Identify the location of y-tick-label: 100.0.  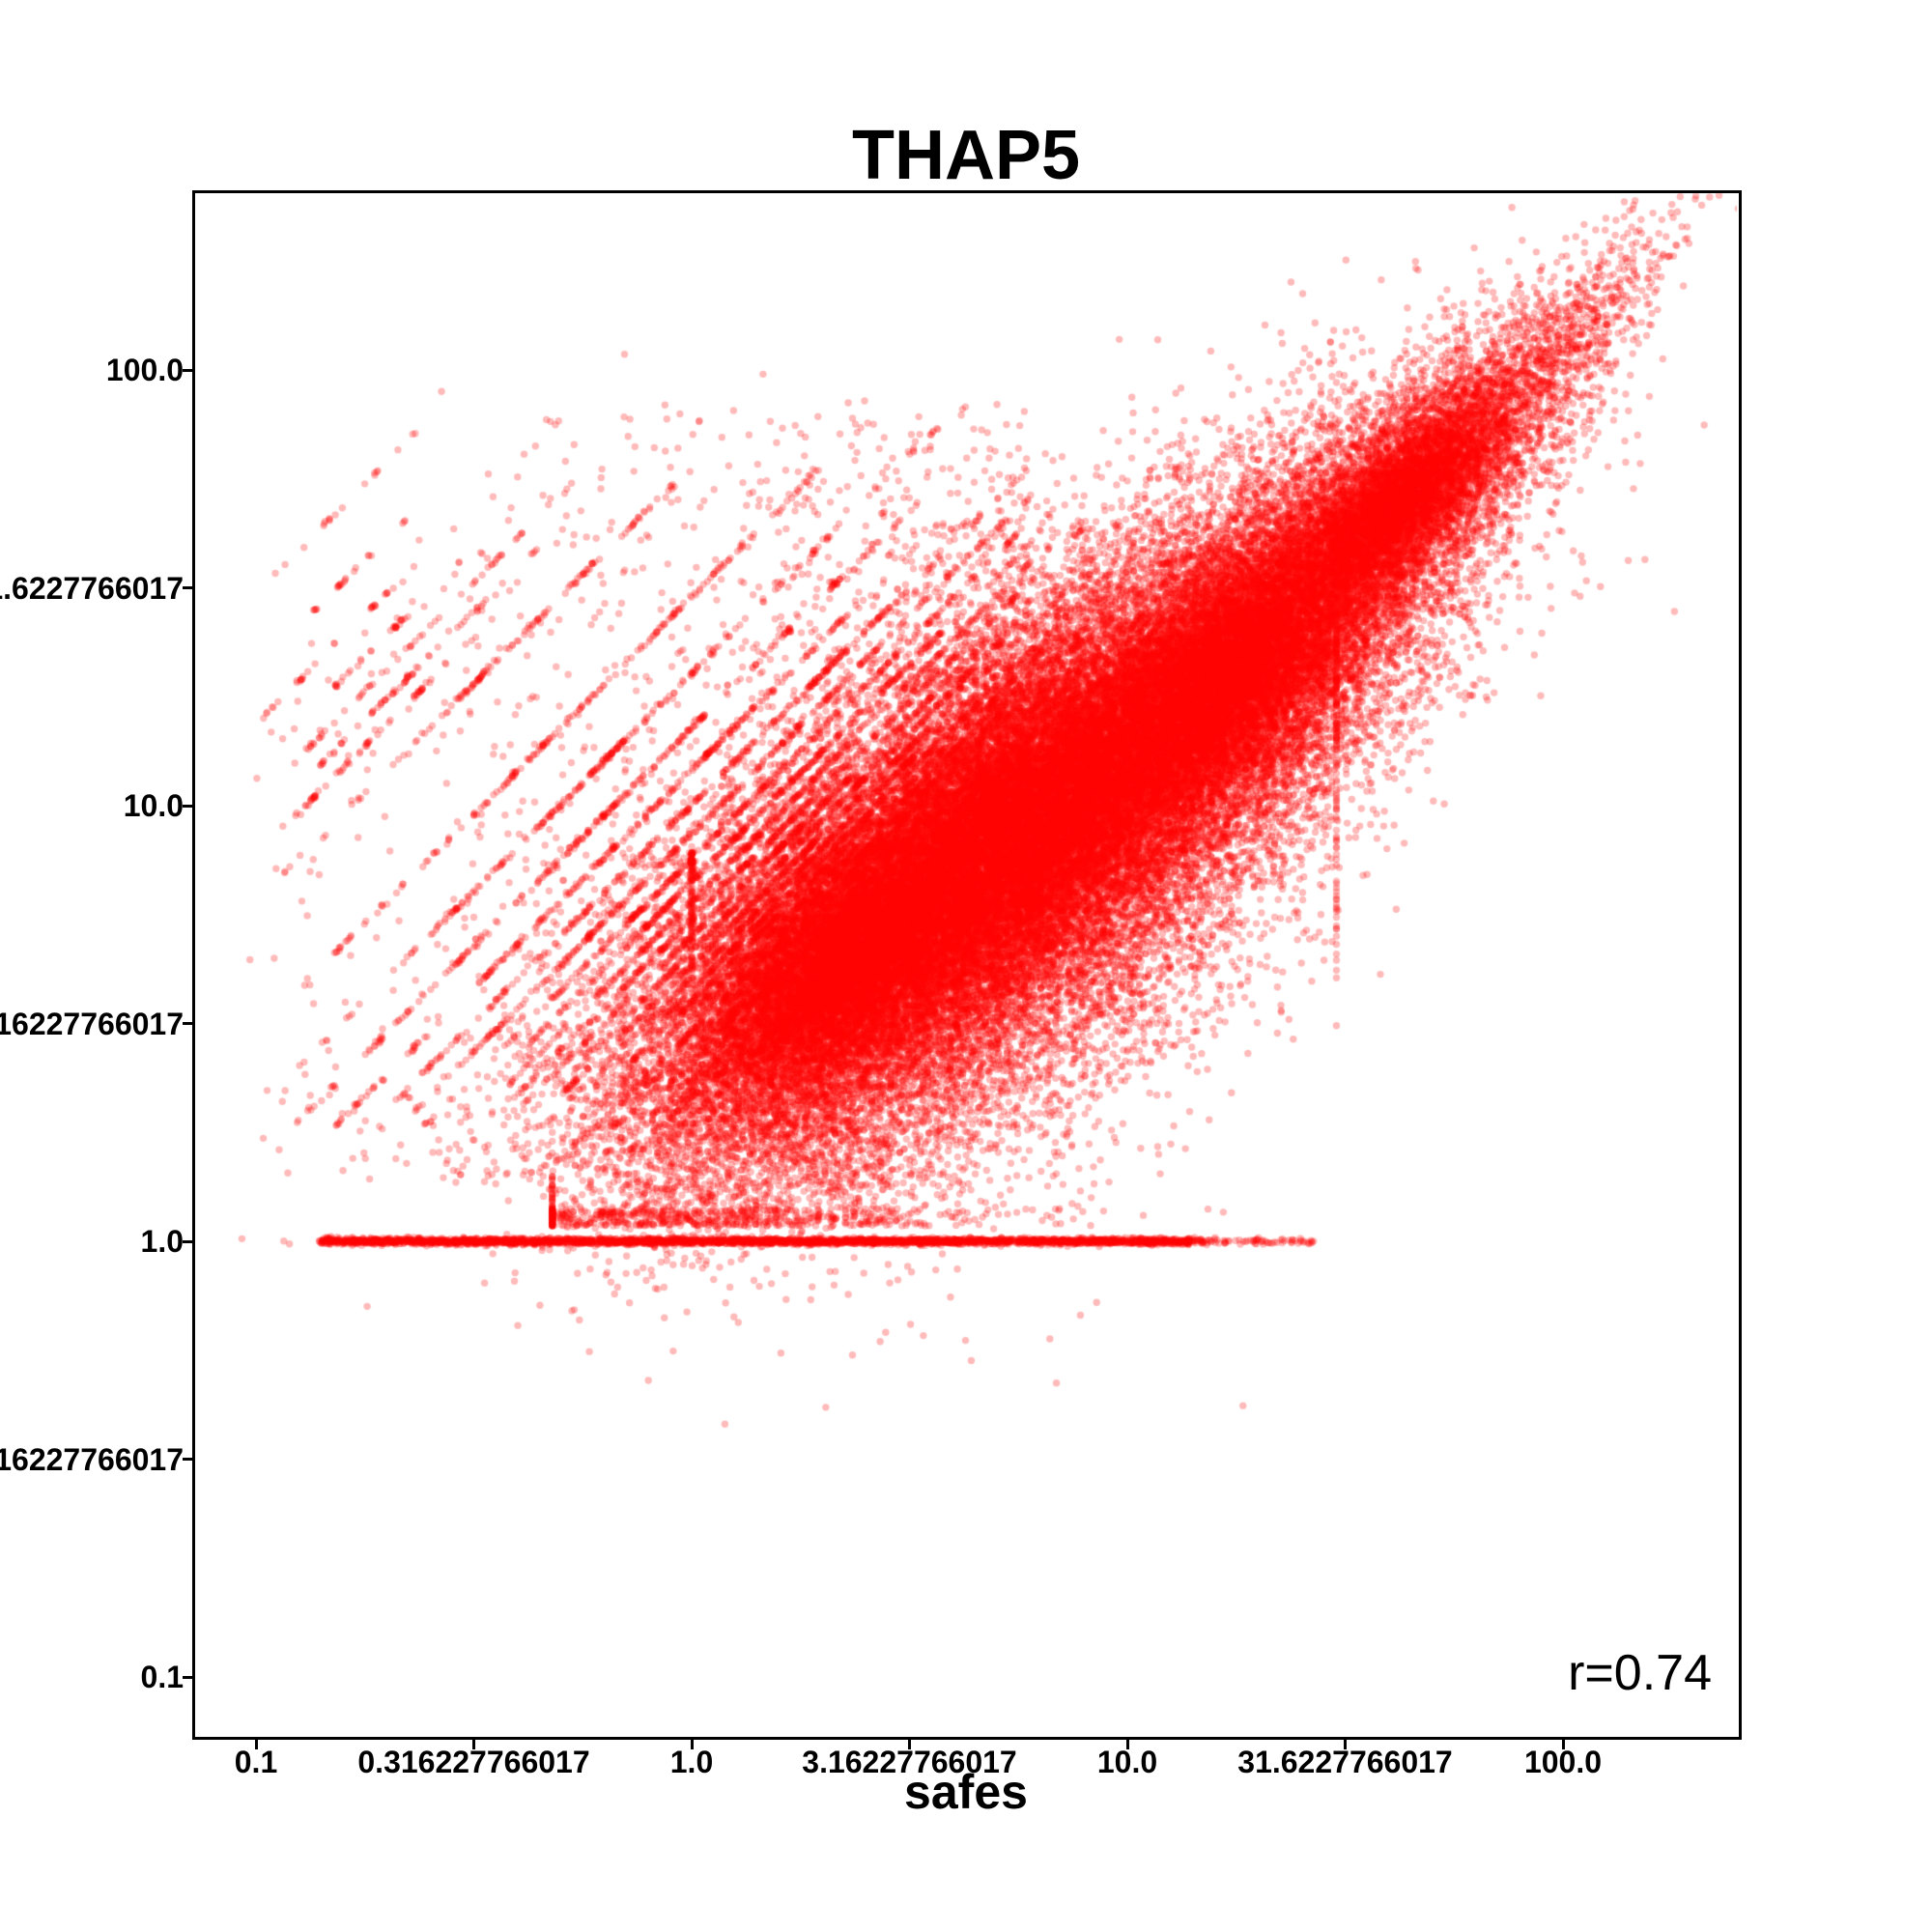
(144, 370).